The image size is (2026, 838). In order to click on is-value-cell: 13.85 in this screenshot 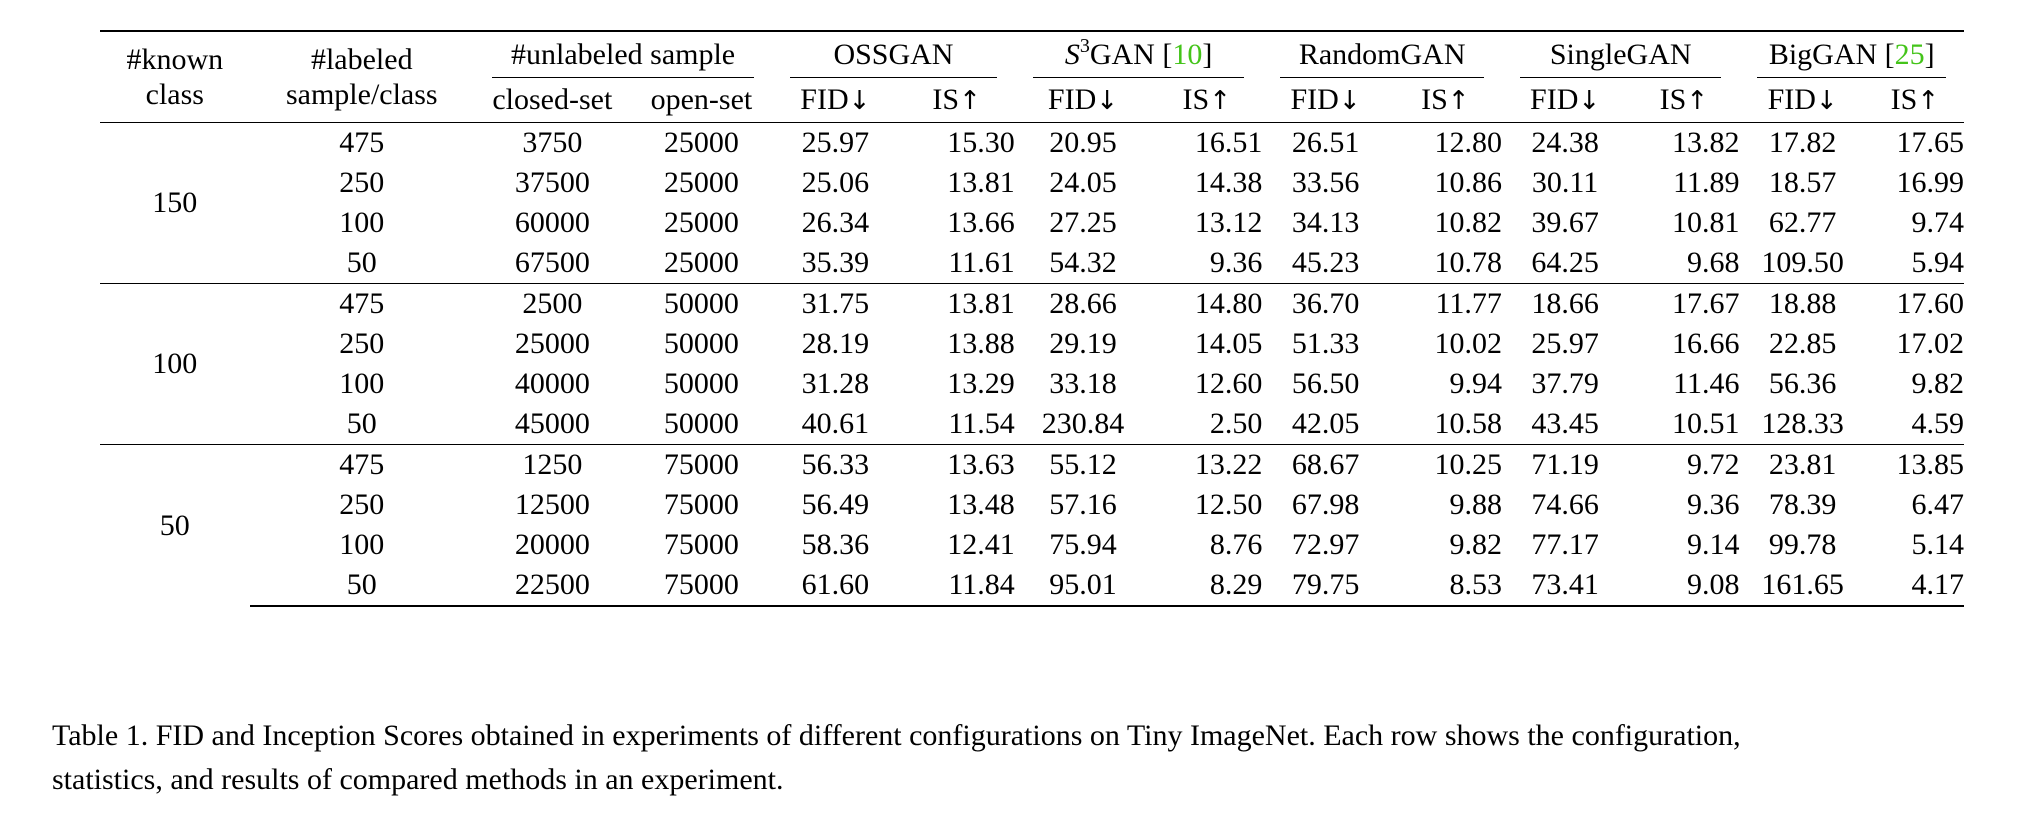, I will do `click(1914, 464)`.